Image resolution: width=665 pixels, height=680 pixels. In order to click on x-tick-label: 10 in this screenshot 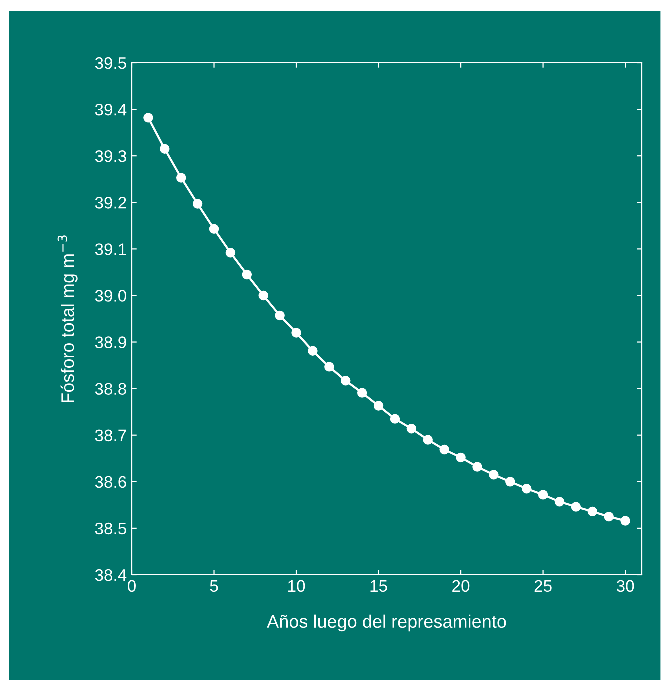, I will do `click(297, 586)`.